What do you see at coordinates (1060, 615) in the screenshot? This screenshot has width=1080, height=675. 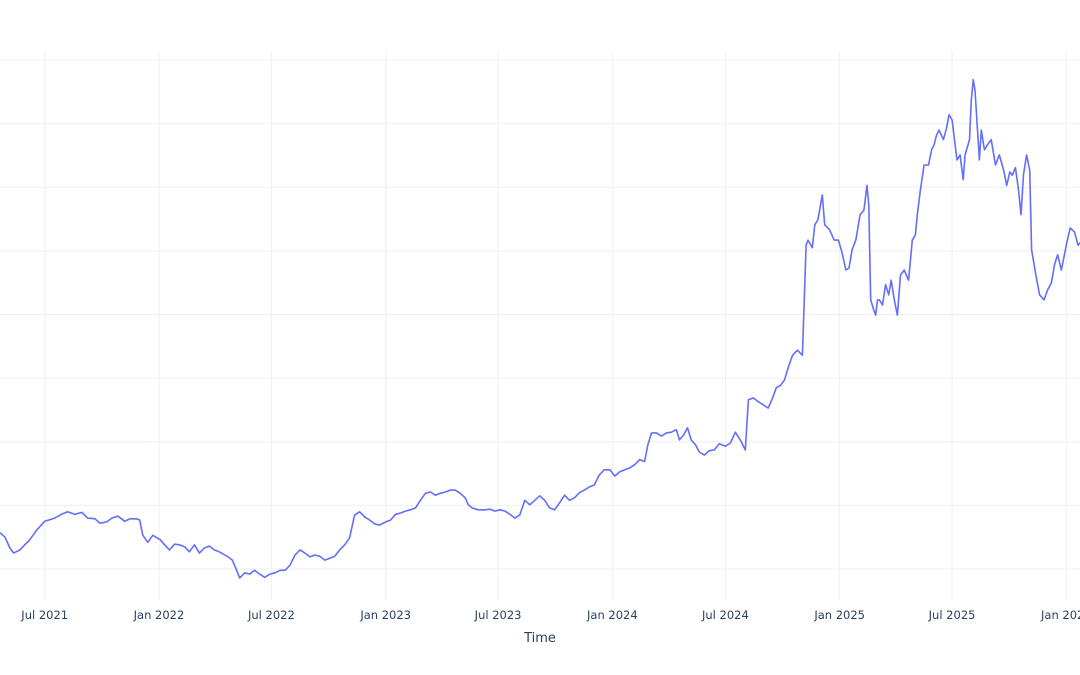 I see `x-tick-label: Jan 2026` at bounding box center [1060, 615].